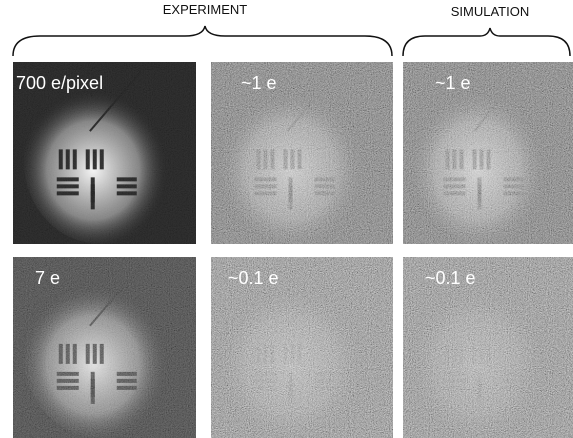 This screenshot has width=573, height=438. Describe the element at coordinates (59, 83) in the screenshot. I see `panel-label: 700 e/pixel` at that location.